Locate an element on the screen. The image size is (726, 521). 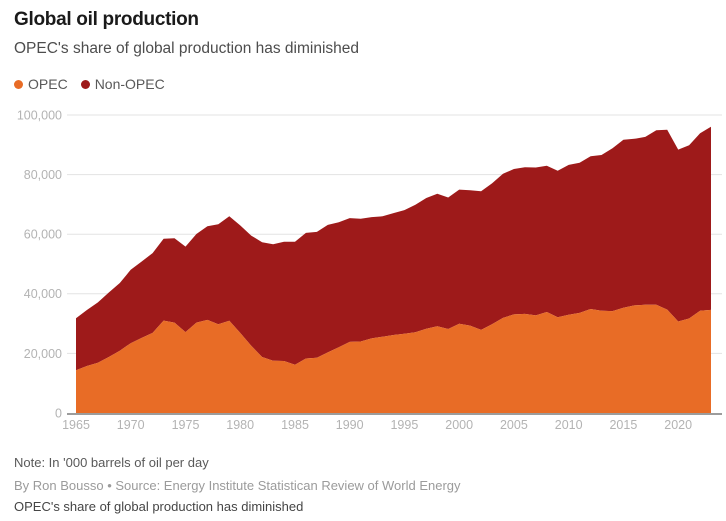
y-axis-tick-label: 60,000 is located at coordinates (43, 235).